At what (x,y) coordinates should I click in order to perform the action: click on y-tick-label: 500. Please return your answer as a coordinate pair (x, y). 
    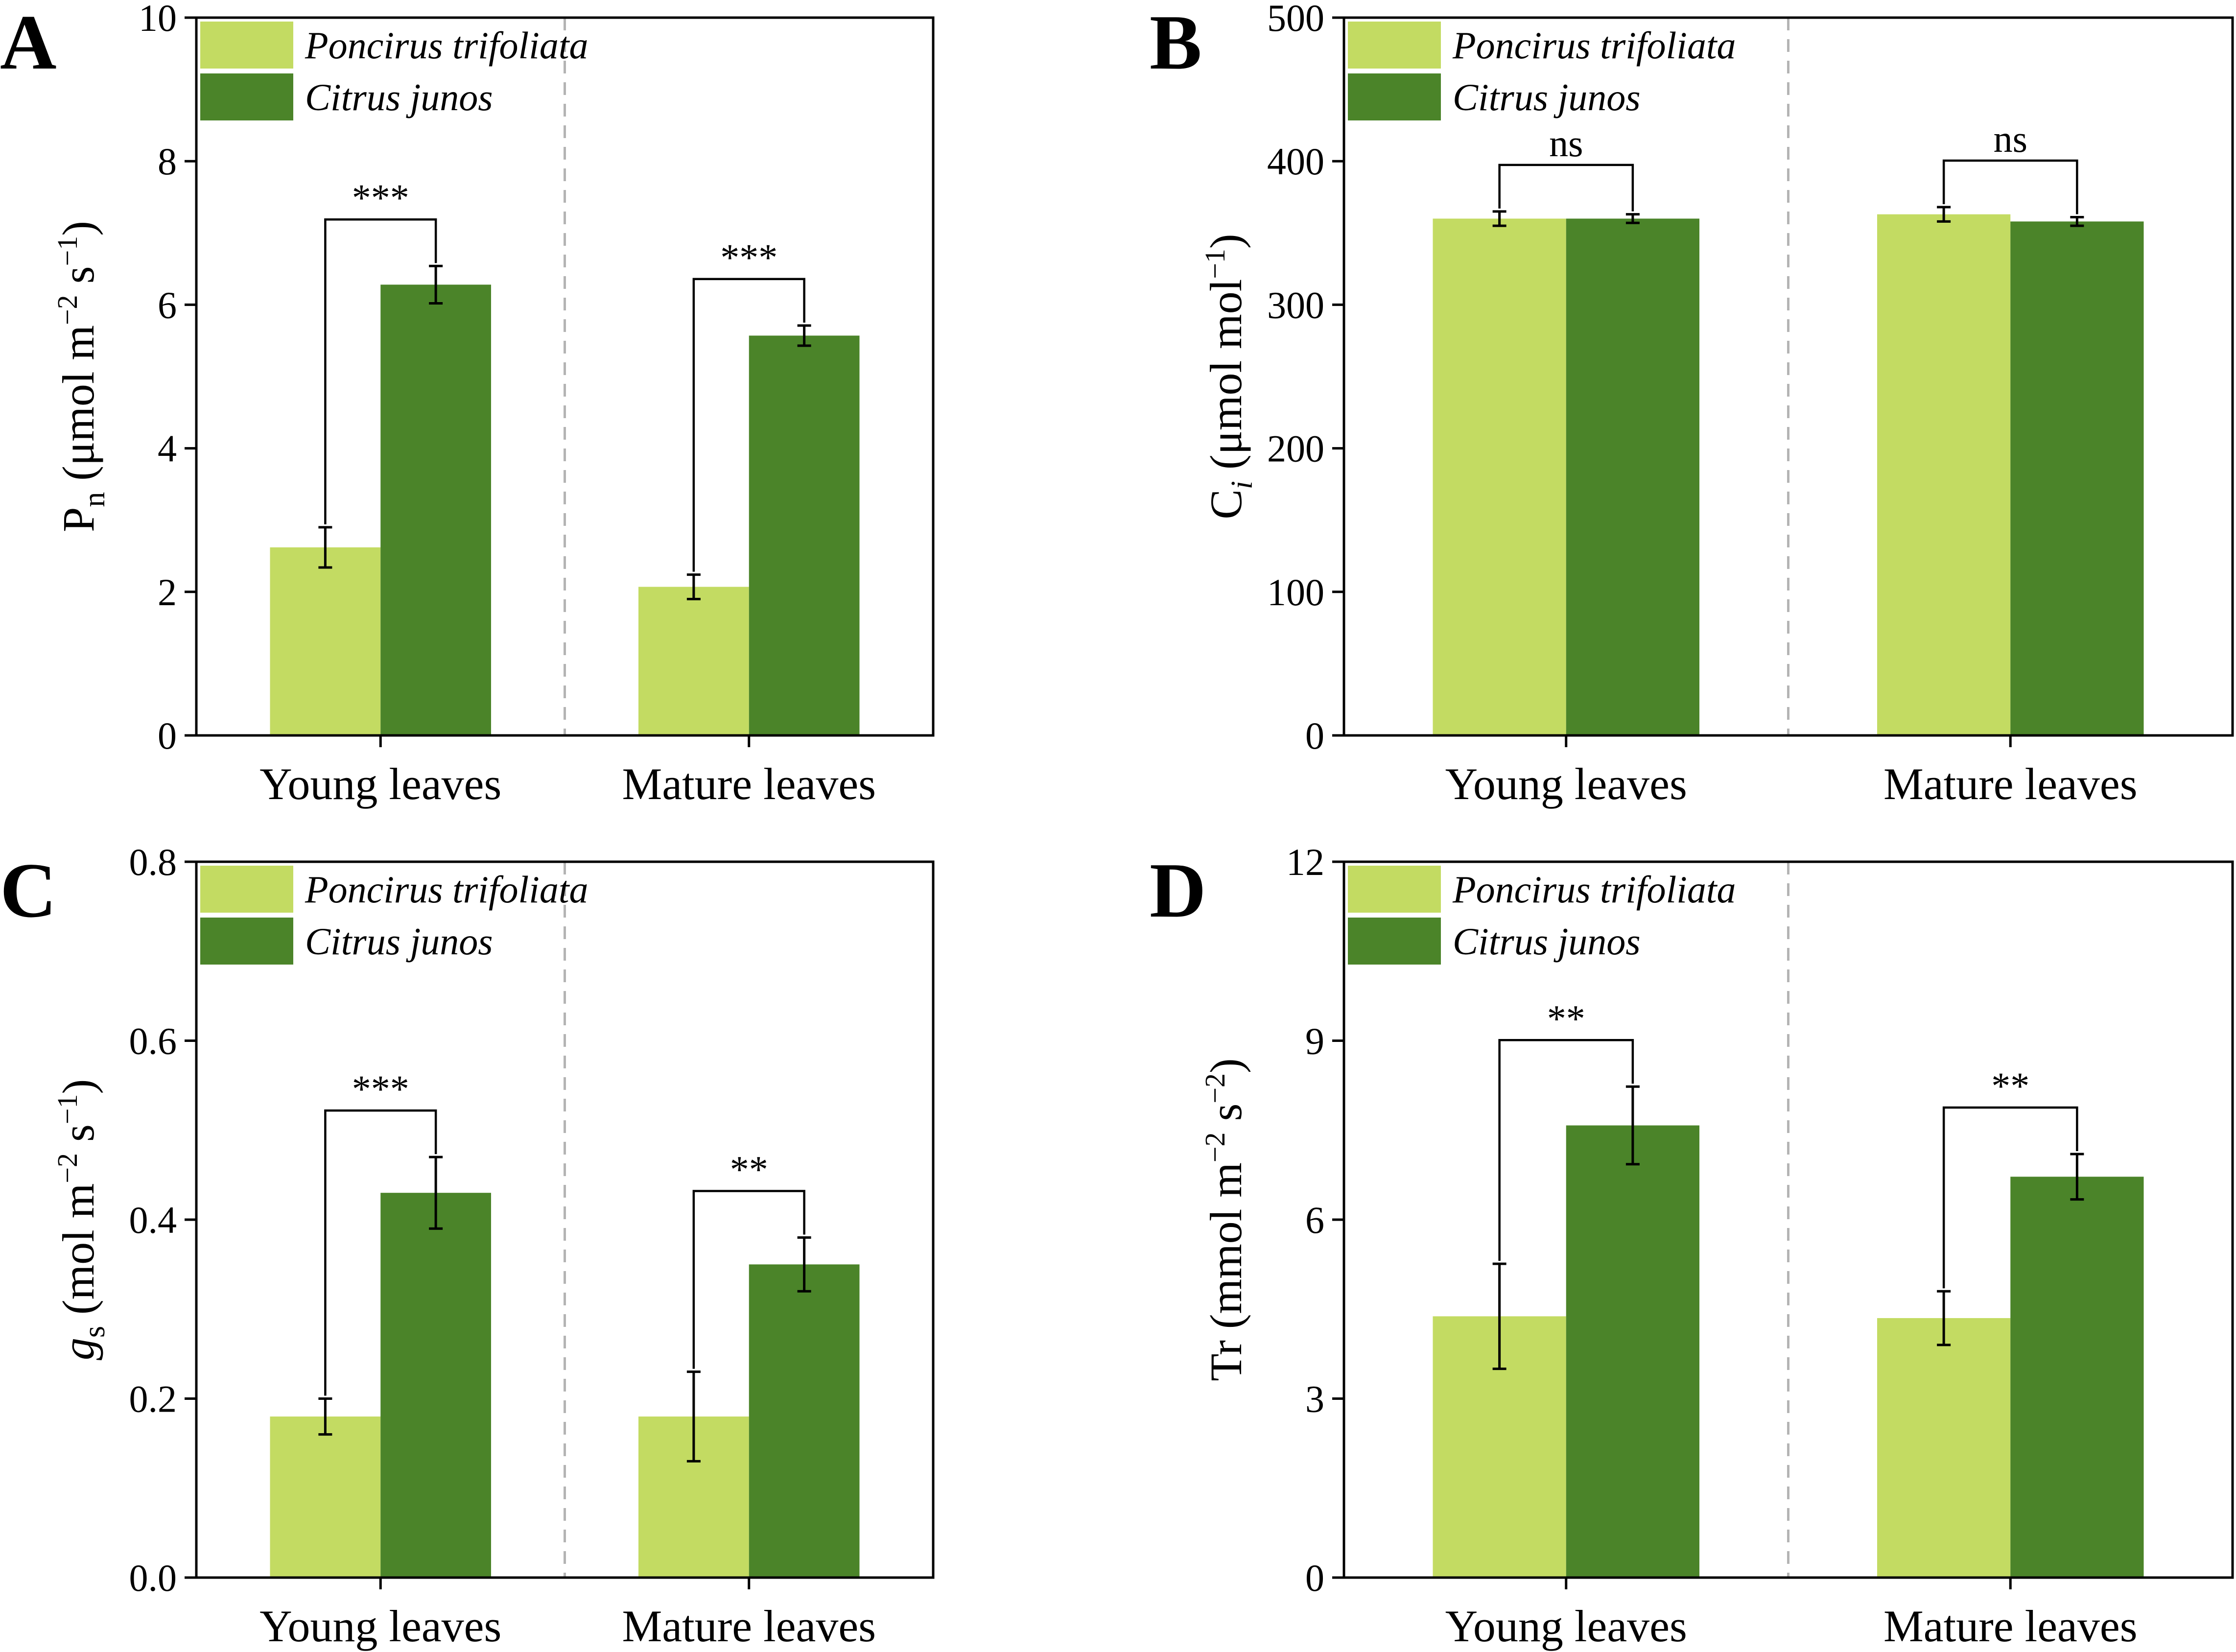
    Looking at the image, I should click on (1295, 19).